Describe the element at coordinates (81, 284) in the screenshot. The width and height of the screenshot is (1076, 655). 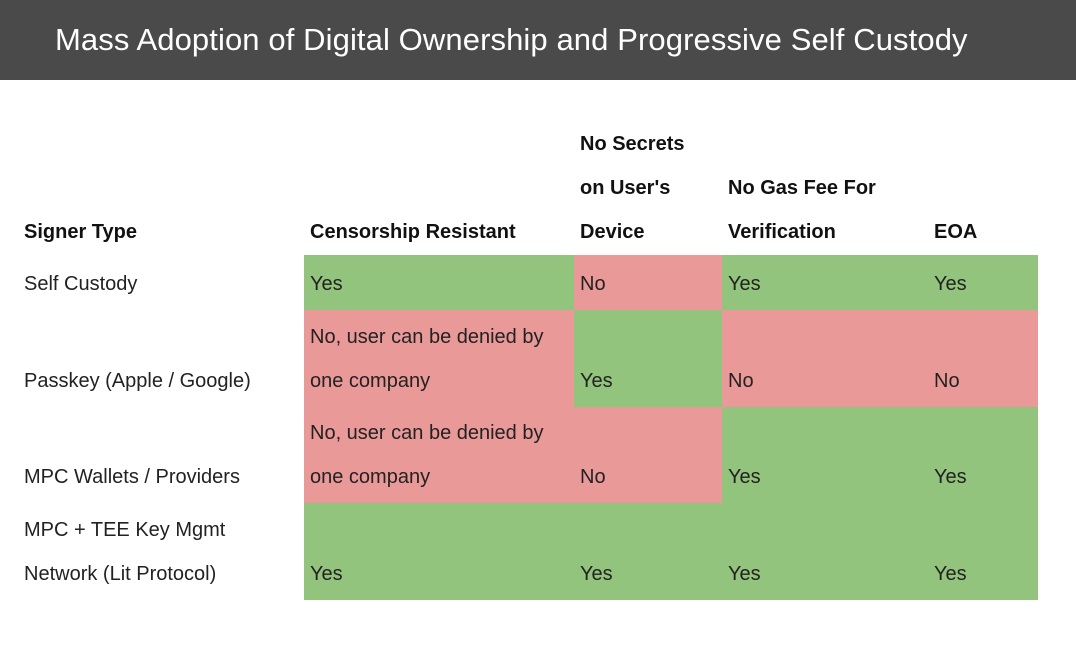
I see `row-label-line: Self Custody` at that location.